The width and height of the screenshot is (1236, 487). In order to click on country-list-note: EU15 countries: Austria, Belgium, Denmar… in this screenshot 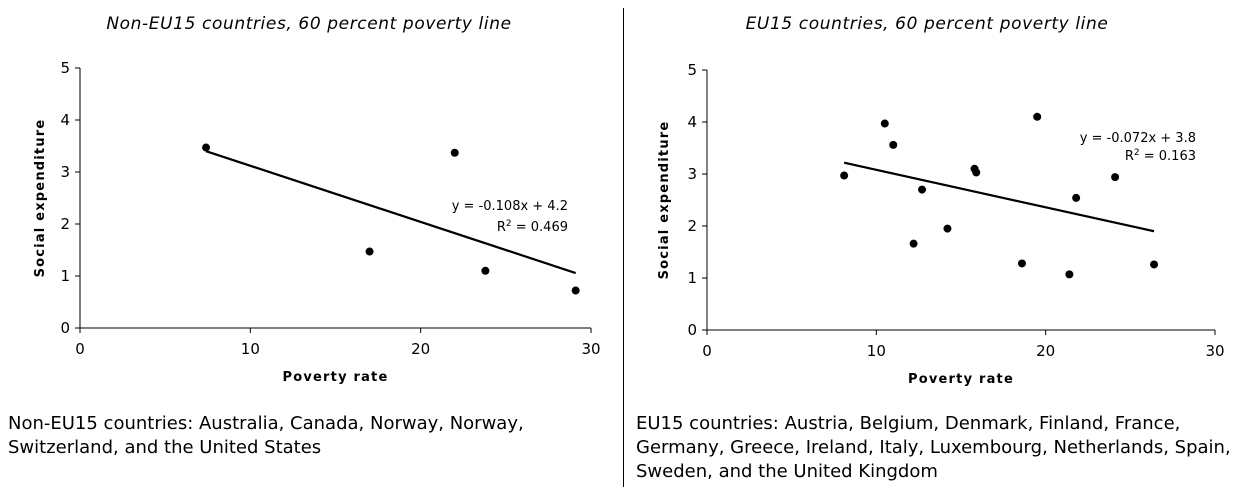, I will do `click(933, 447)`.